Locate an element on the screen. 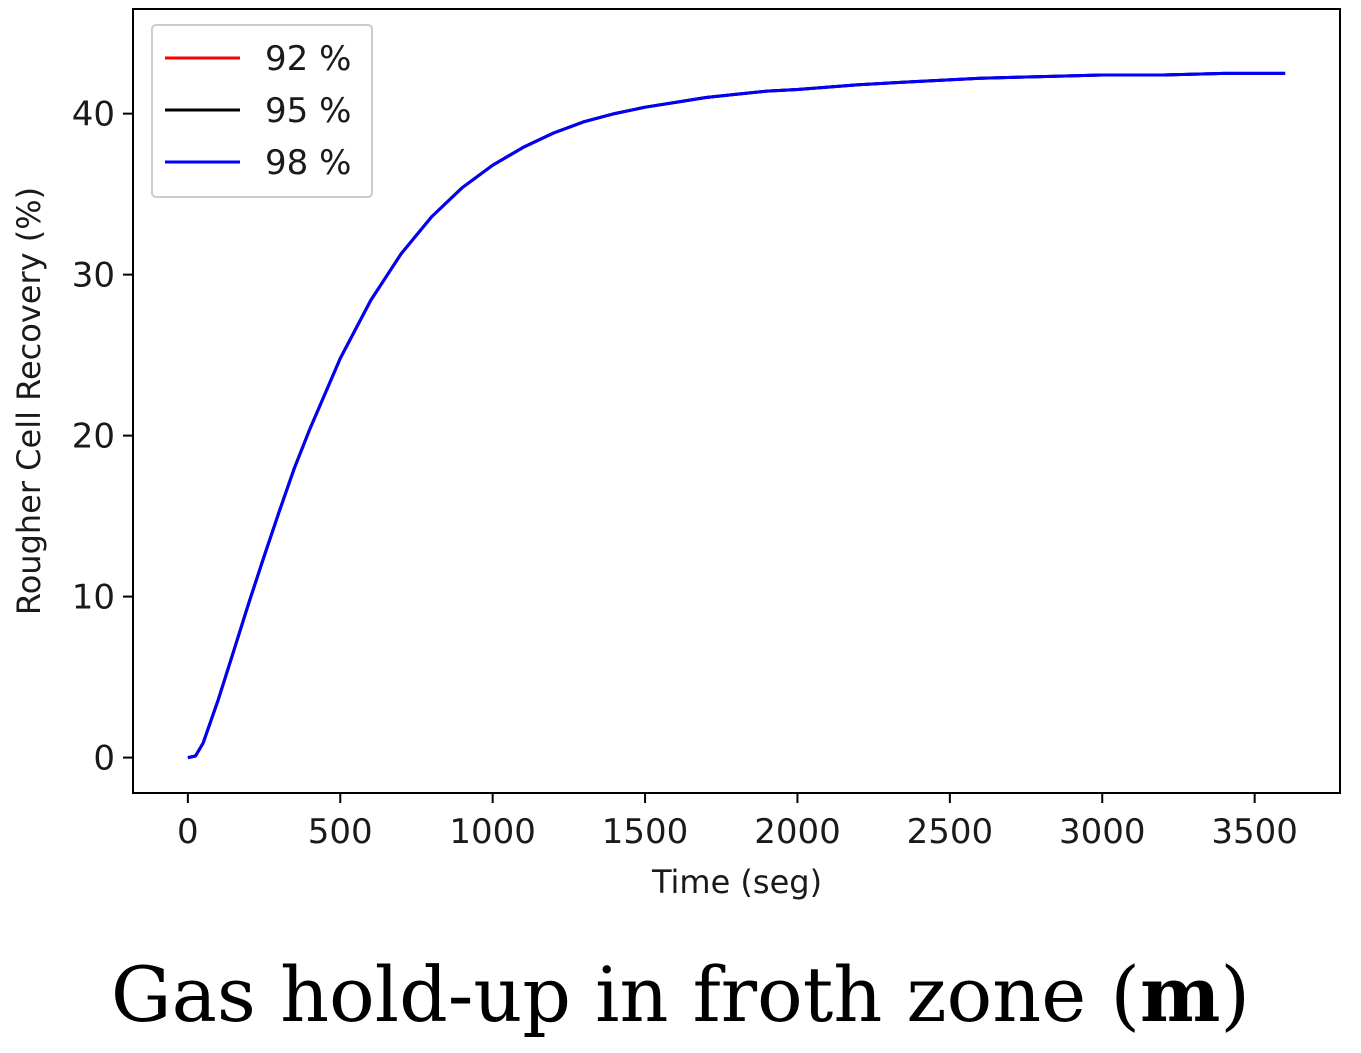 Image resolution: width=1361 pixels, height=1053 pixels. figure-caption: Gas hold-up in froth zone (m) is located at coordinates (680, 995).